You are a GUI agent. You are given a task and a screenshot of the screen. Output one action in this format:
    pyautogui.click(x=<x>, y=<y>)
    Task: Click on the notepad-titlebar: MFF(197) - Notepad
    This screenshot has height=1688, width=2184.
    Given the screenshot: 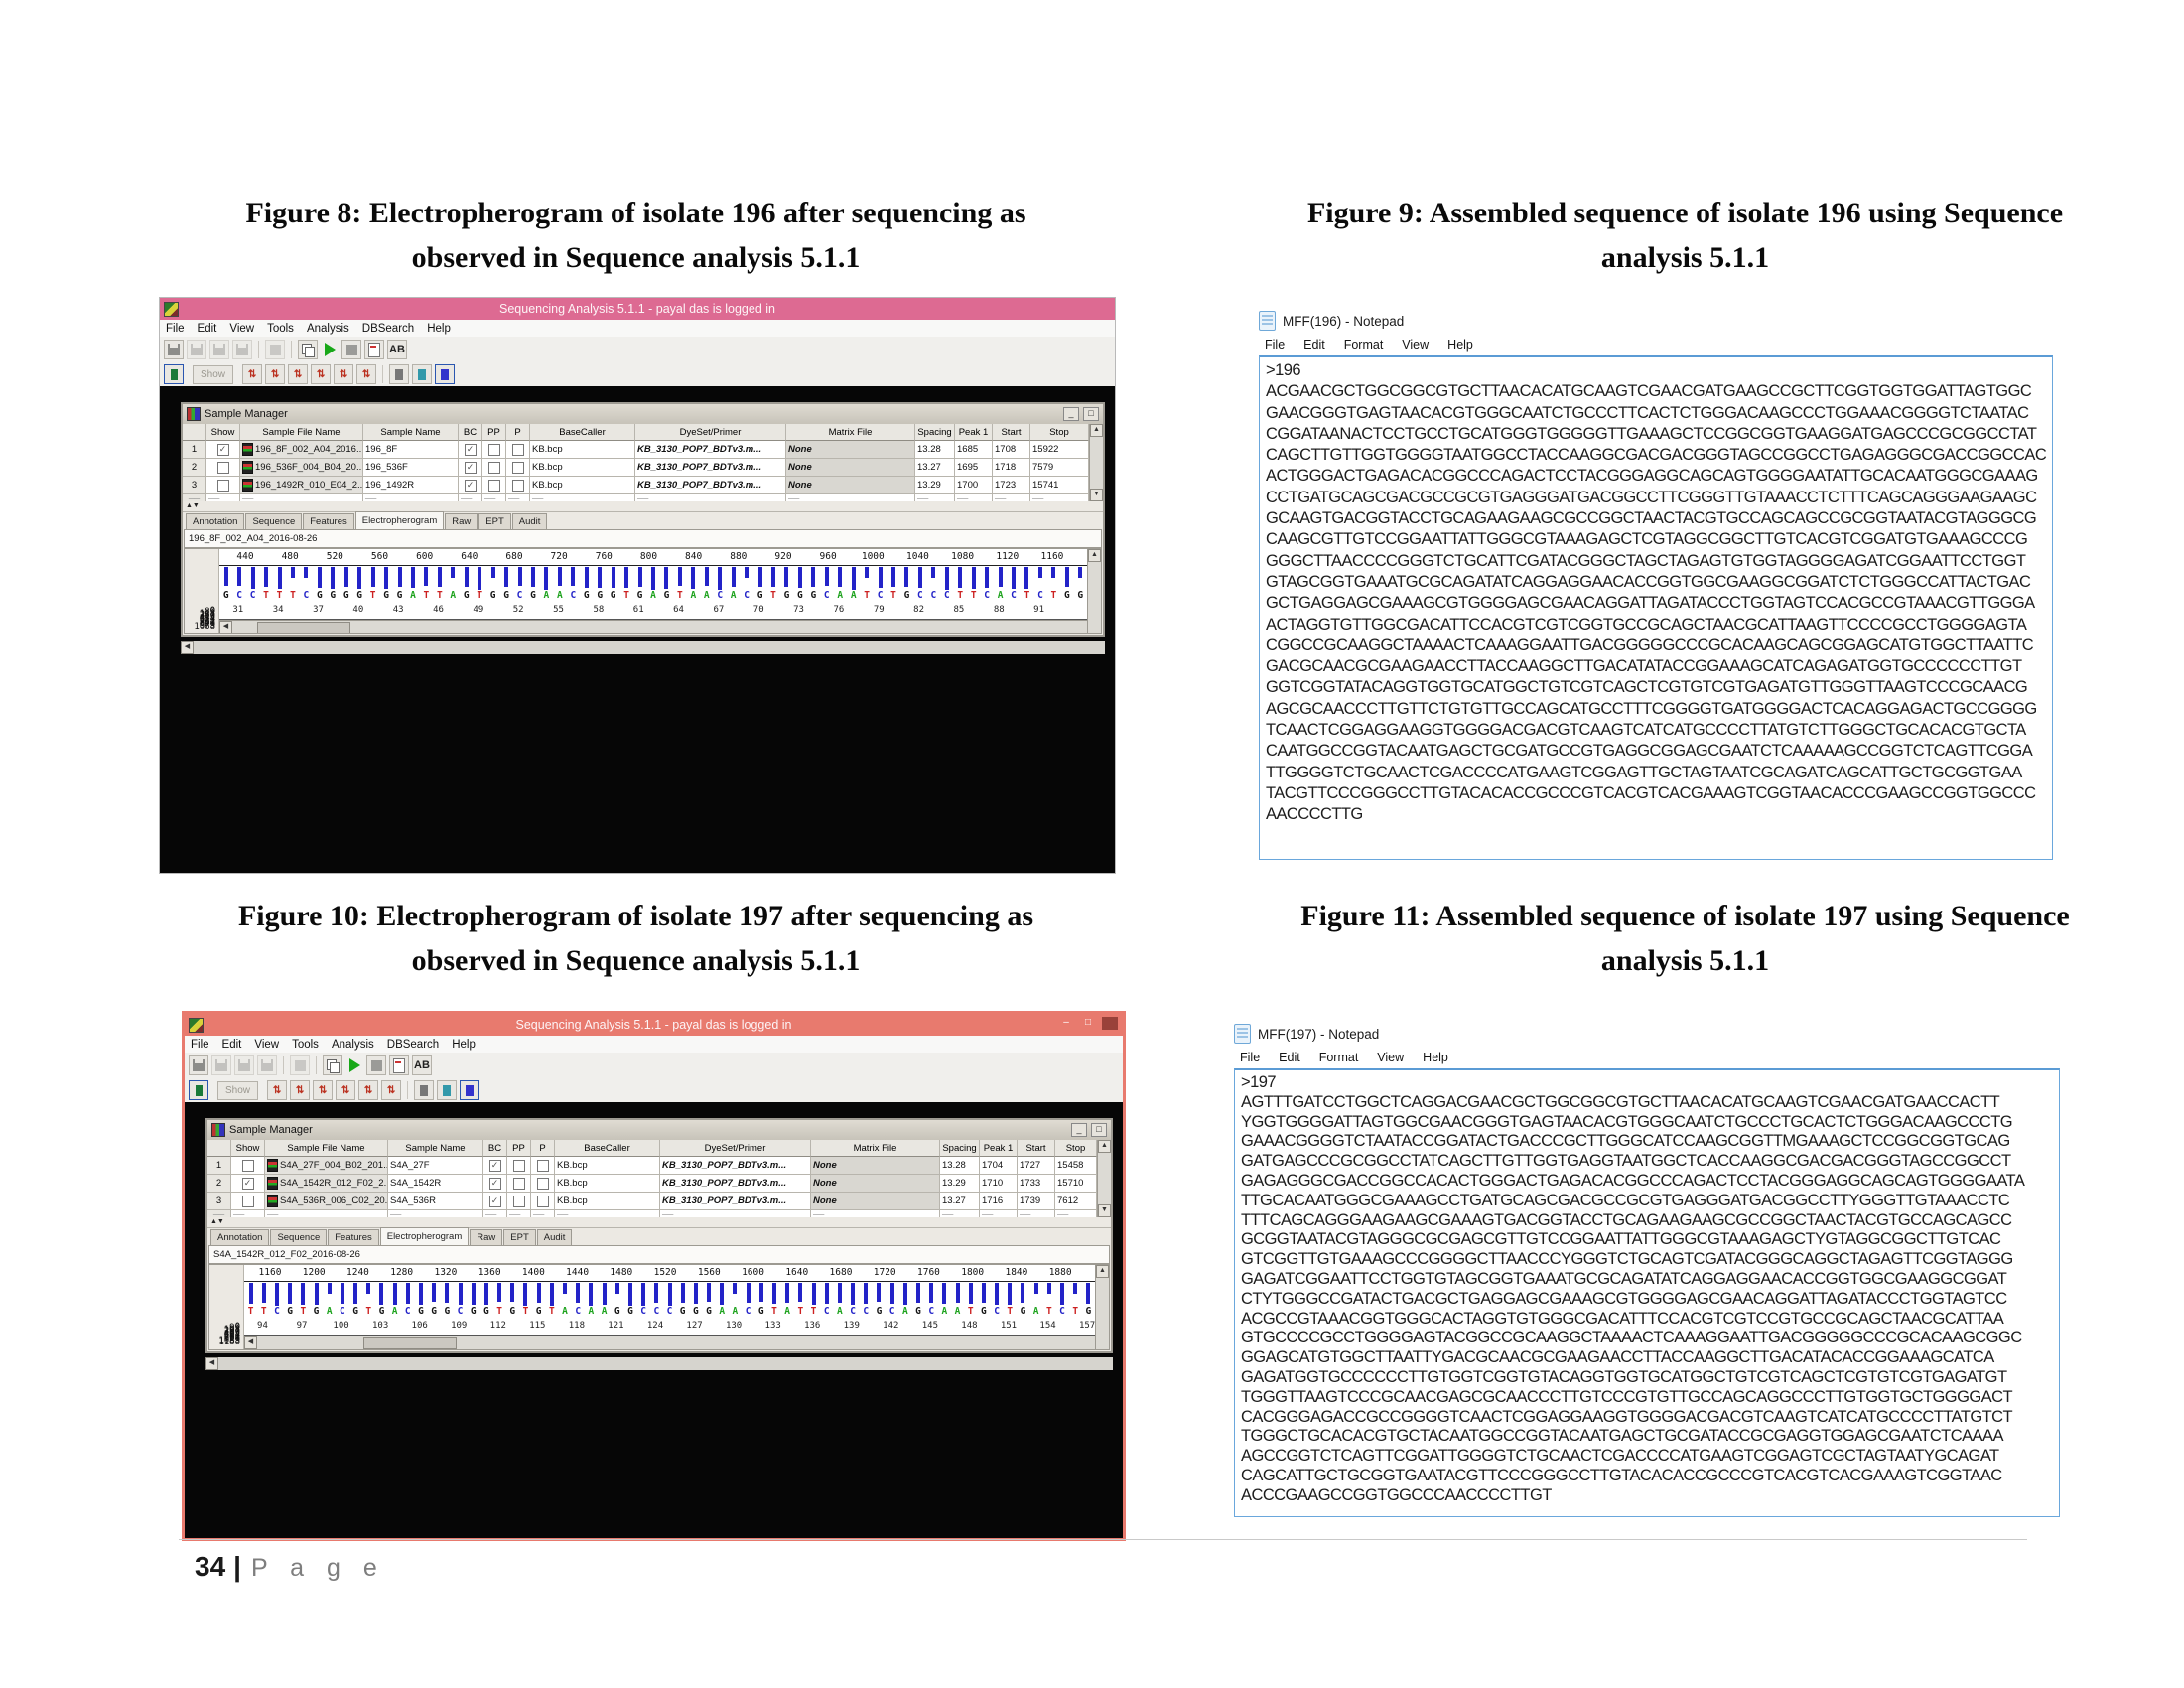 What is the action you would take?
    pyautogui.click(x=1647, y=1034)
    